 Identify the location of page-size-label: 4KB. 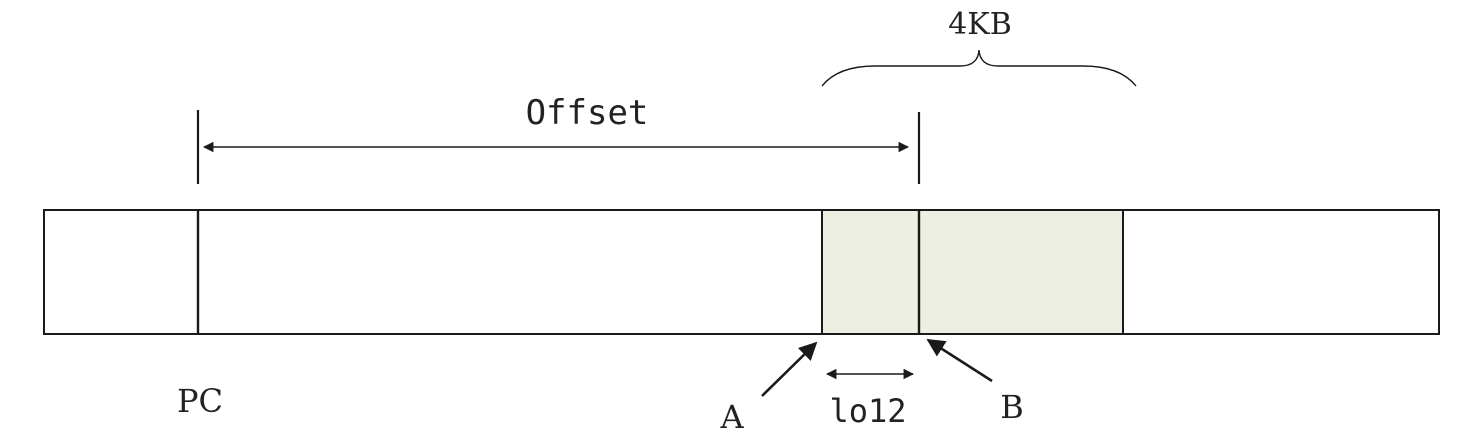
(980, 24).